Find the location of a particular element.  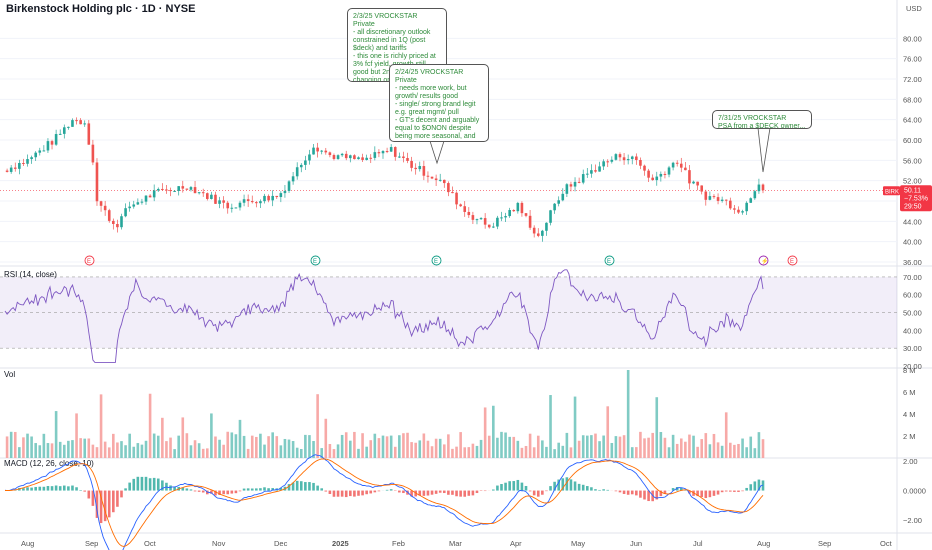

rsi-line is located at coordinates (384, 316).